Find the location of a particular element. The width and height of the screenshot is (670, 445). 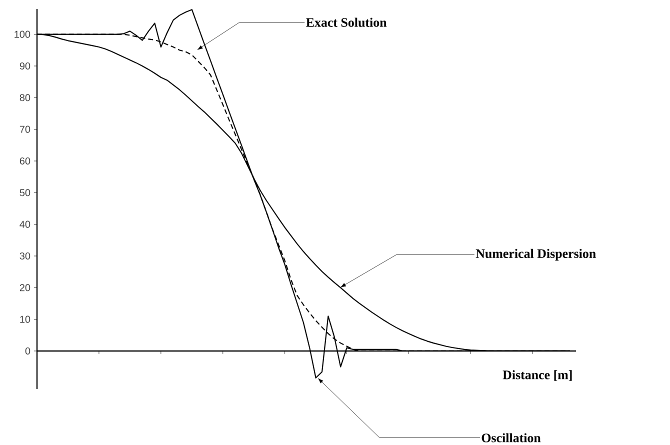

y-tick-label: 100 is located at coordinates (22, 34).